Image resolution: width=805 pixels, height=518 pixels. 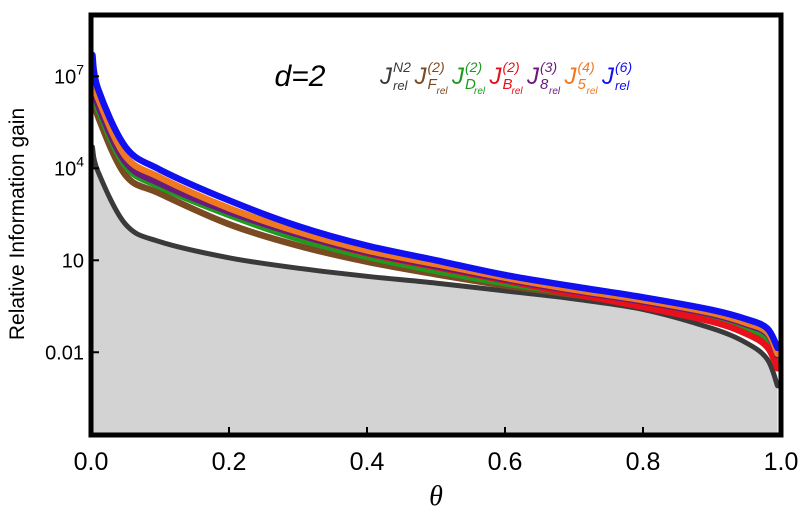 What do you see at coordinates (505, 462) in the screenshot?
I see `x-tick-label-3: 0.6` at bounding box center [505, 462].